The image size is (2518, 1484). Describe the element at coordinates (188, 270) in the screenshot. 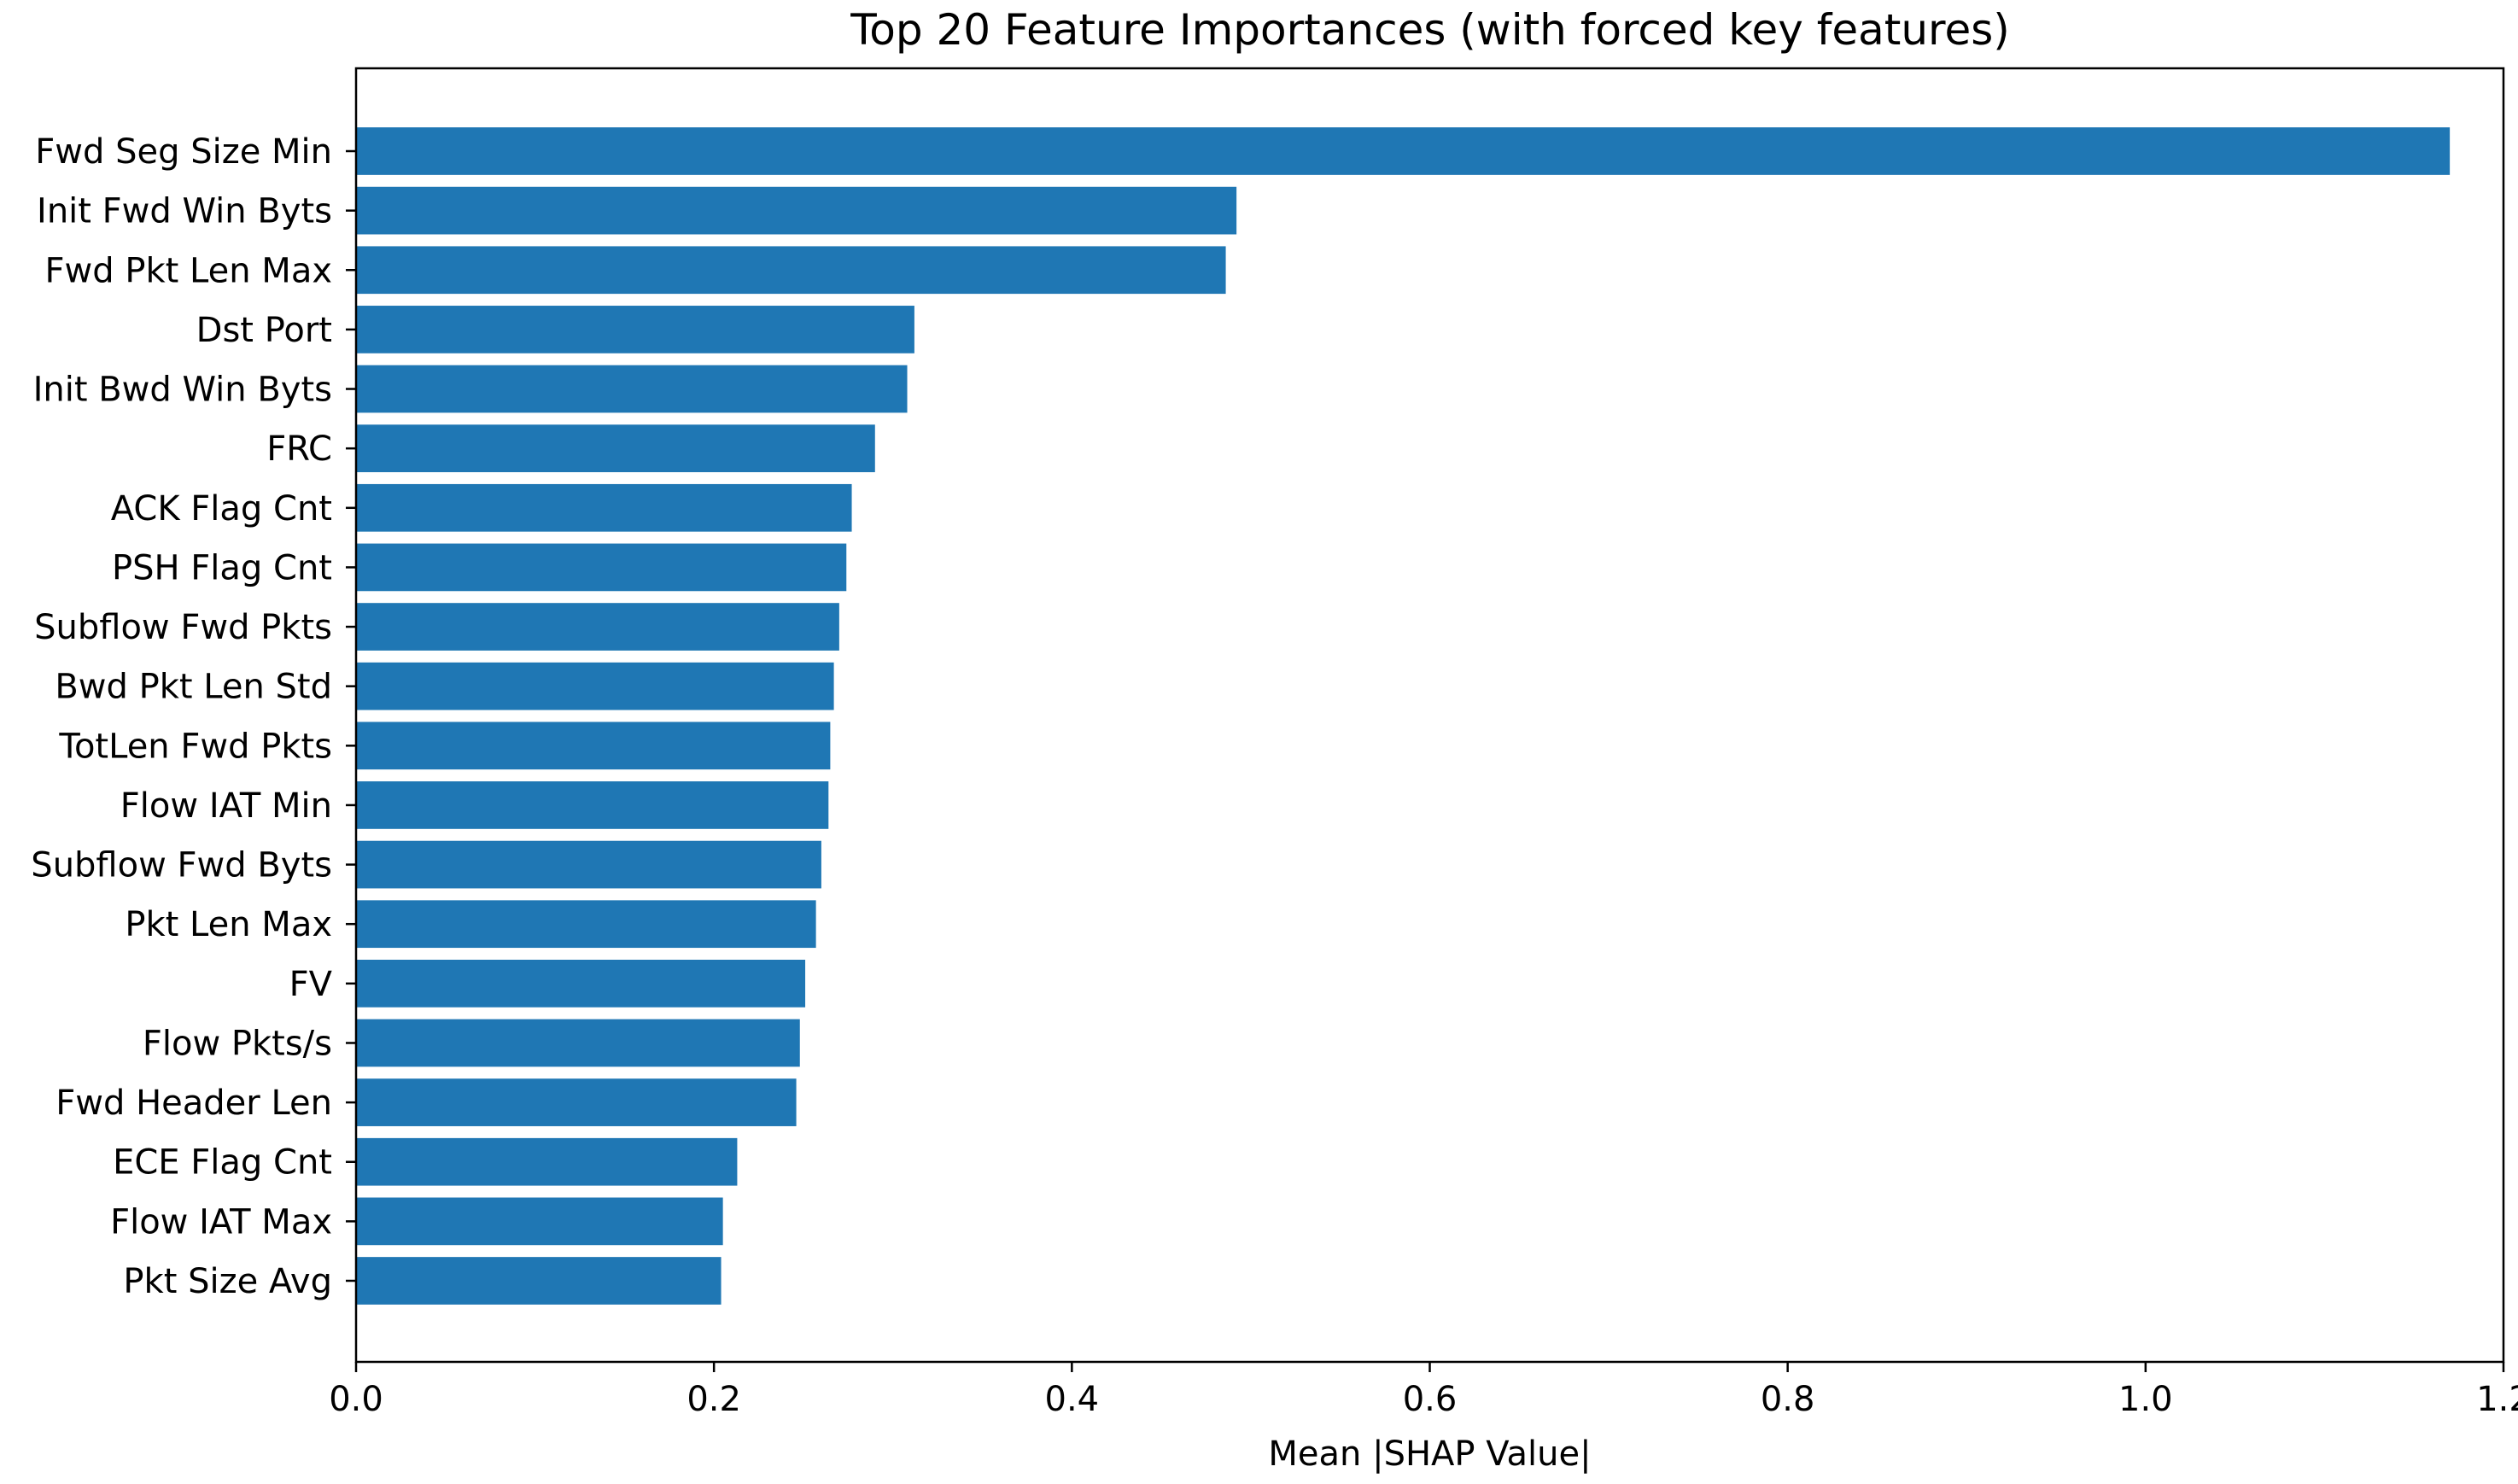

I see `y-tick-label: Fwd Pkt Len Max` at that location.